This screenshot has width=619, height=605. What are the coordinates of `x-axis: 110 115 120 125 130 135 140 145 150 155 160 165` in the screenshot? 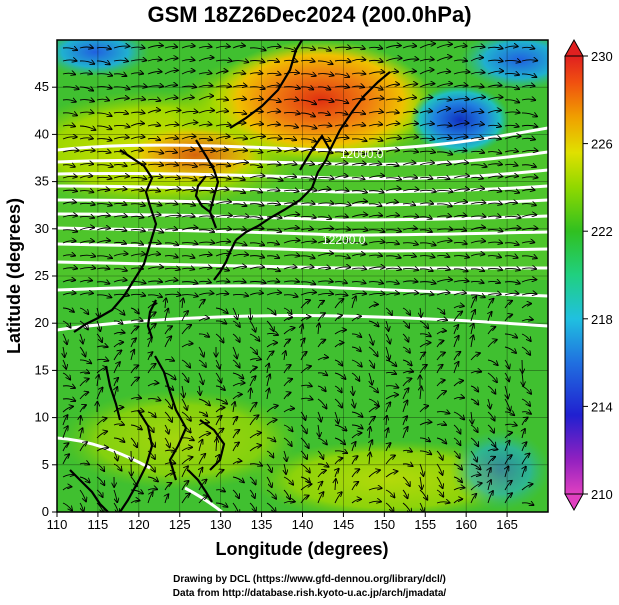 It's located at (282, 522).